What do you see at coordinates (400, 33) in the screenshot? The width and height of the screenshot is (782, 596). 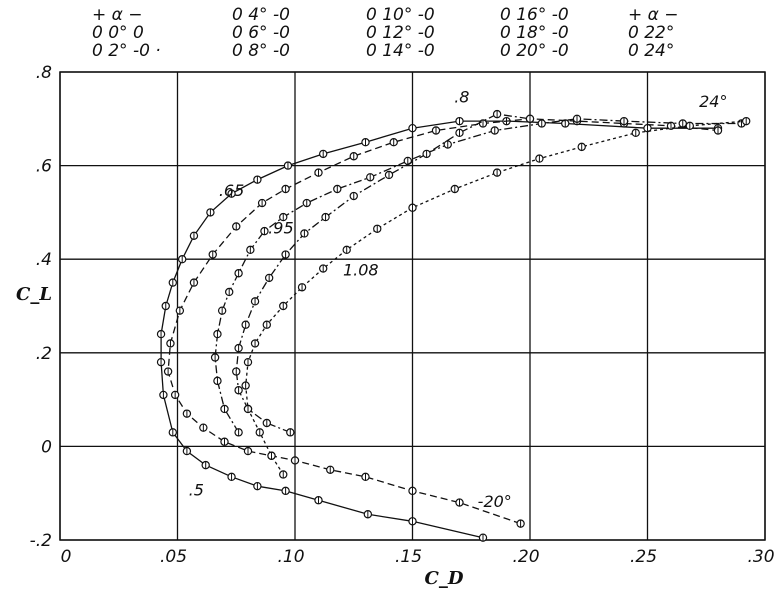 I see `legend-entry: 0 12° -0` at bounding box center [400, 33].